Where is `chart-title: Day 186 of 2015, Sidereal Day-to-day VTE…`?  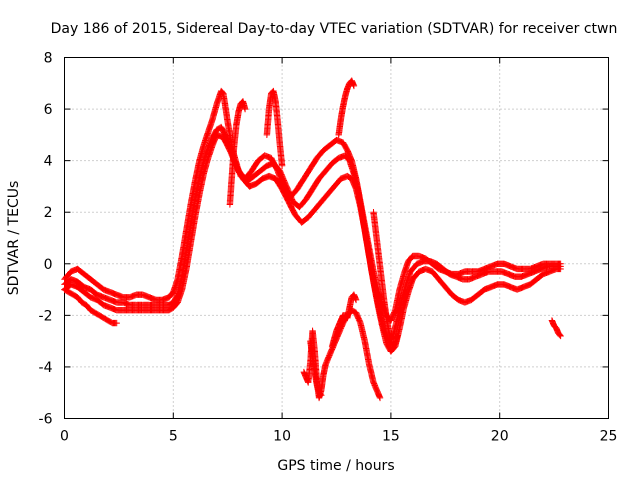
chart-title: Day 186 of 2015, Sidereal Day-to-day VTE… is located at coordinates (334, 29).